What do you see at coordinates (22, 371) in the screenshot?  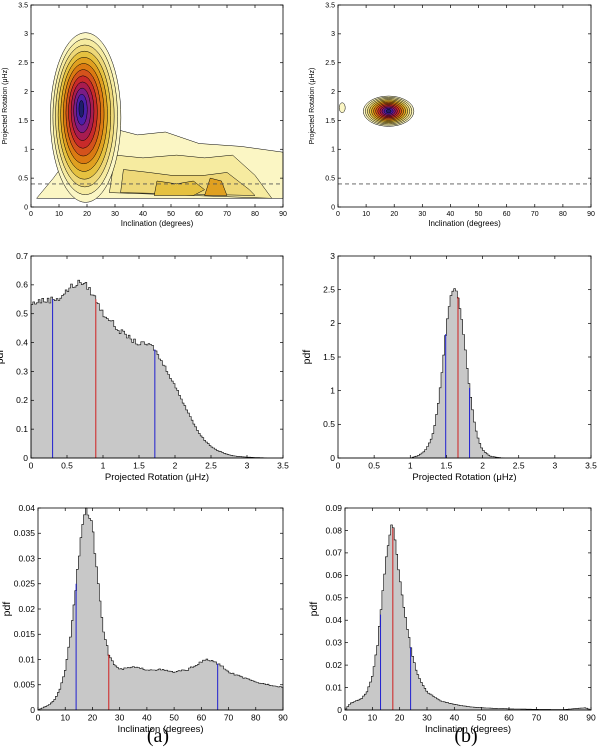 I see `y-tick-label: 0.3` at bounding box center [22, 371].